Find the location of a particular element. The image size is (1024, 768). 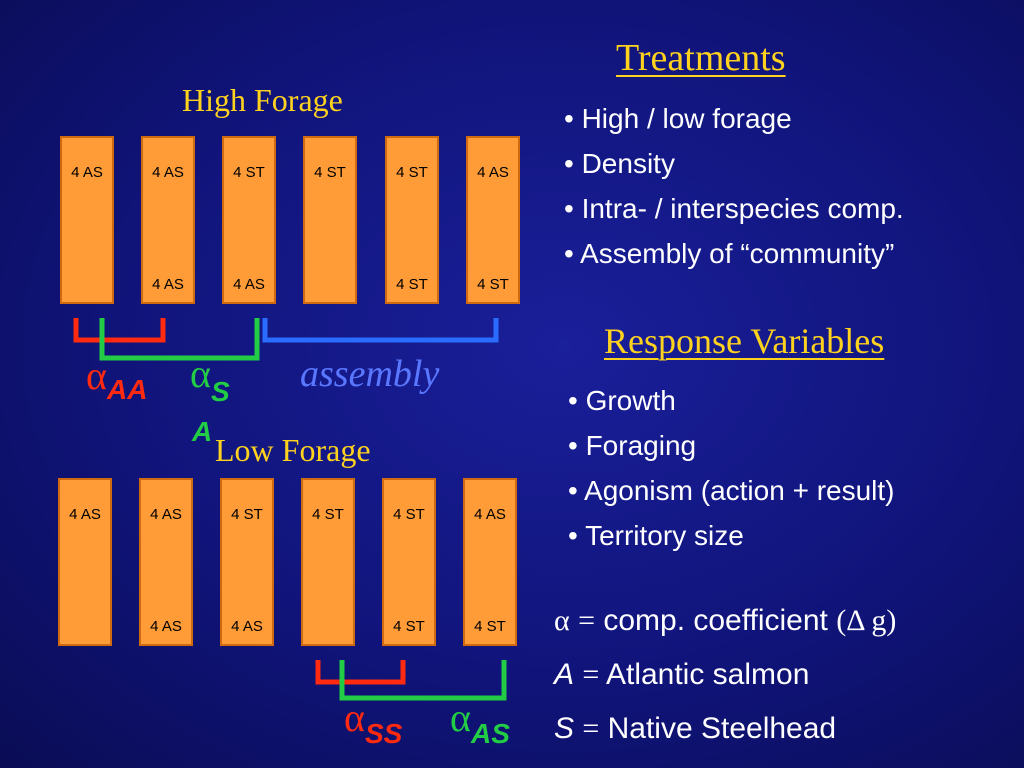

alpha-definition: comp. coefficient is located at coordinates (715, 620).